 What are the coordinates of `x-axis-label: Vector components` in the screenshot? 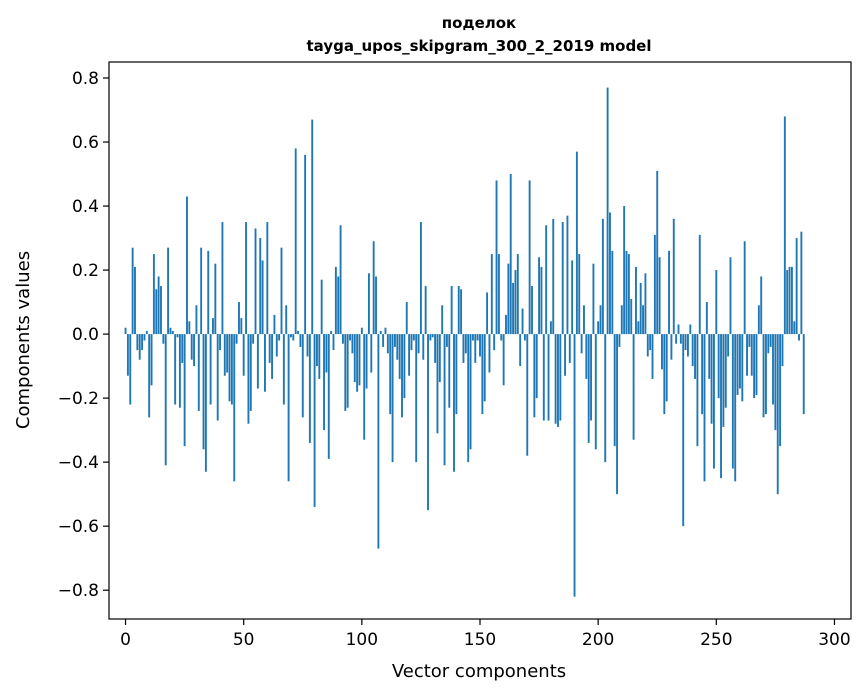 It's located at (479, 671).